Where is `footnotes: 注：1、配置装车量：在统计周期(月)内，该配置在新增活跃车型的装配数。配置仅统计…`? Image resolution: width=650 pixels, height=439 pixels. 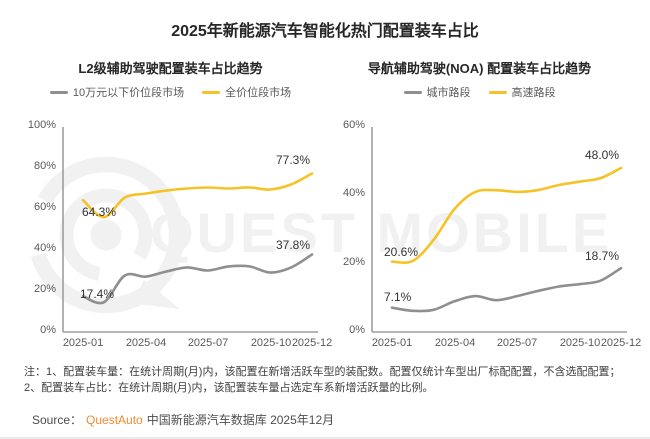
footnotes: 注：1、配置装车量：在统计周期(月)内，该配置在新增活跃车型的装配数。配置仅统计… is located at coordinates (325, 377).